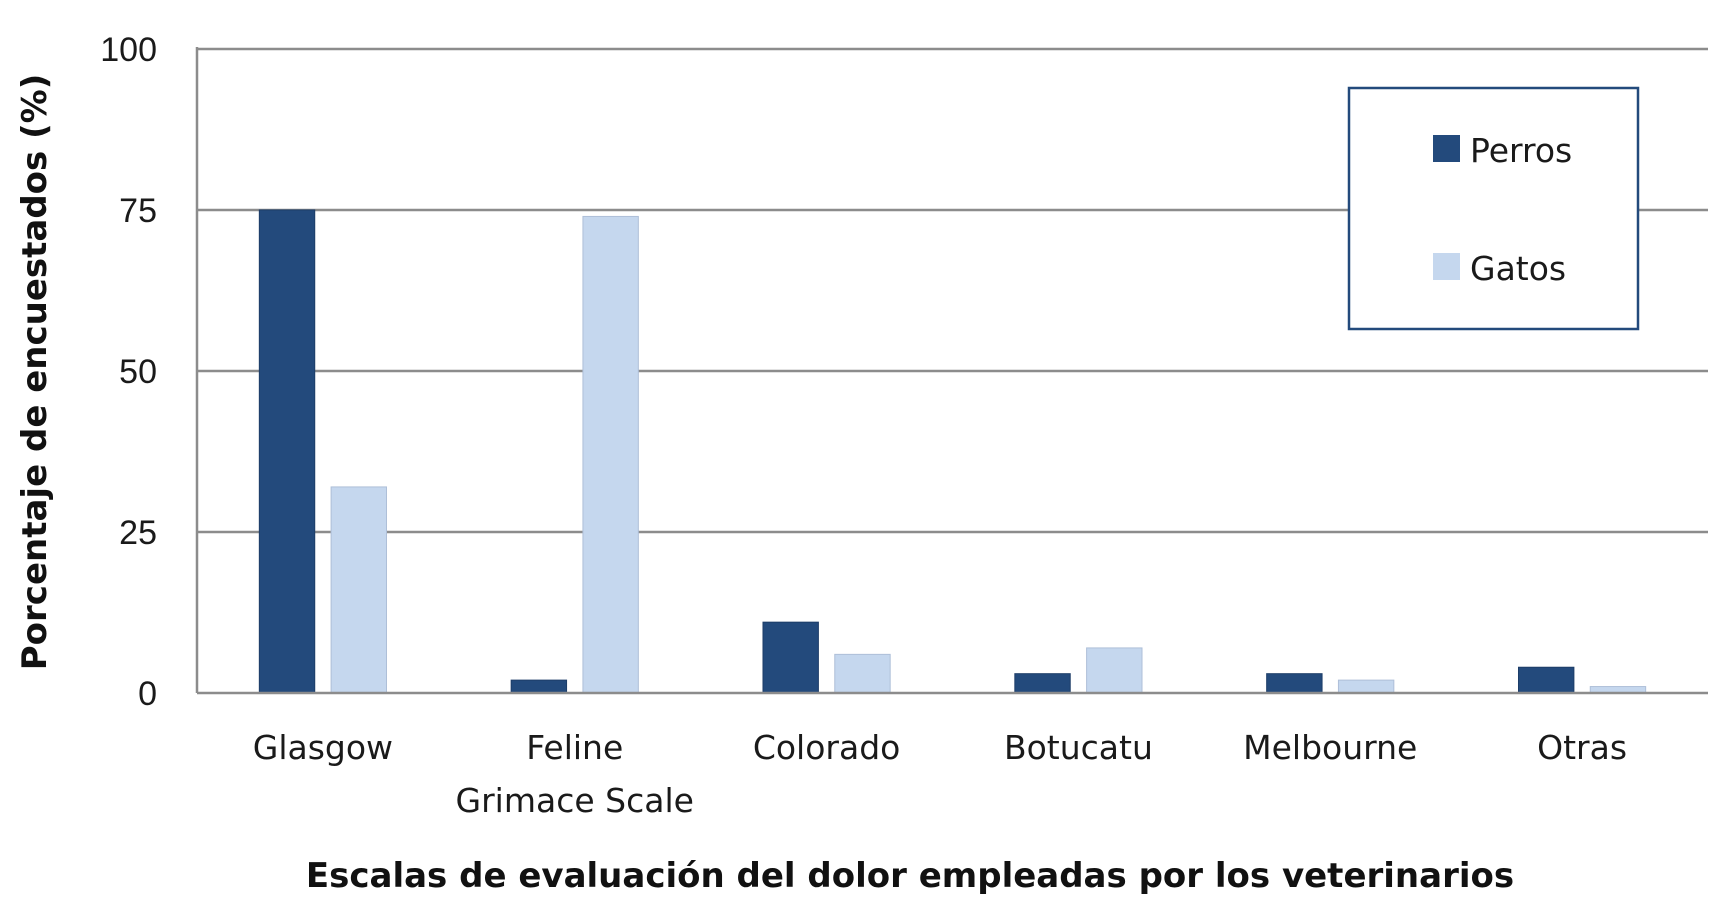 This screenshot has height=921, width=1720. I want to click on x-tick-label: Colorado, so click(827, 747).